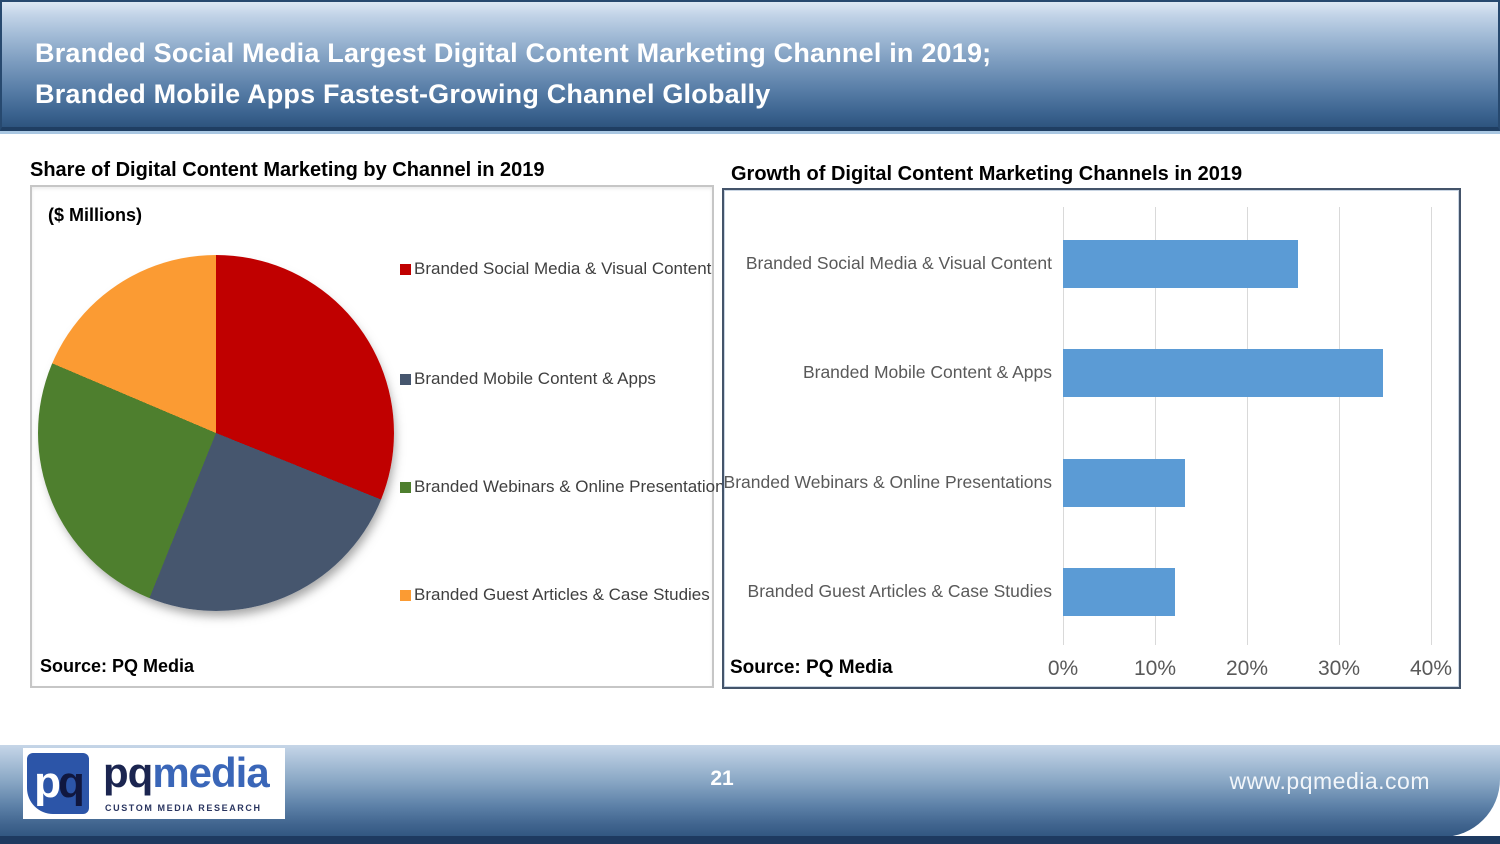 Image resolution: width=1500 pixels, height=844 pixels. Describe the element at coordinates (128, 772) in the screenshot. I see `logo-name-pq: pq` at that location.